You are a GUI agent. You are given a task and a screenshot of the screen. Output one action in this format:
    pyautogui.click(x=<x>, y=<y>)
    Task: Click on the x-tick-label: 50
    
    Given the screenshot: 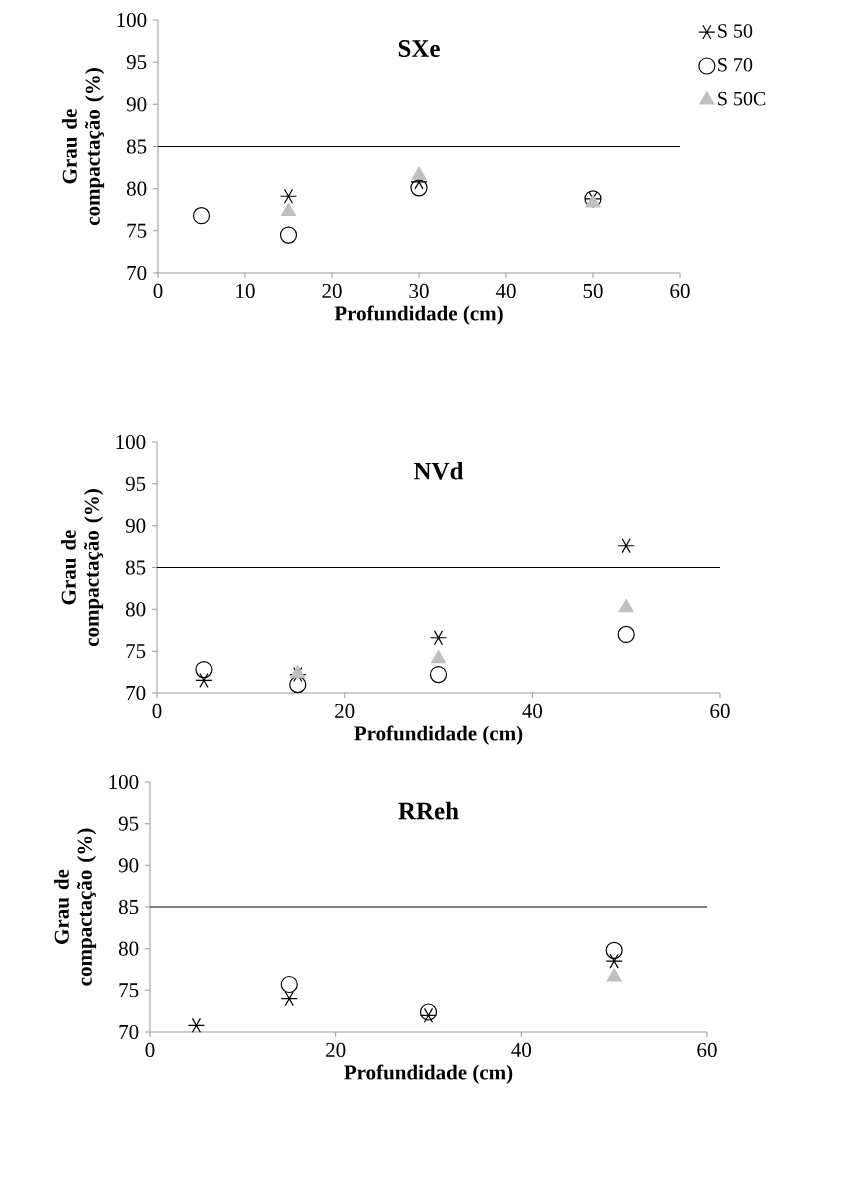 What is the action you would take?
    pyautogui.click(x=593, y=291)
    